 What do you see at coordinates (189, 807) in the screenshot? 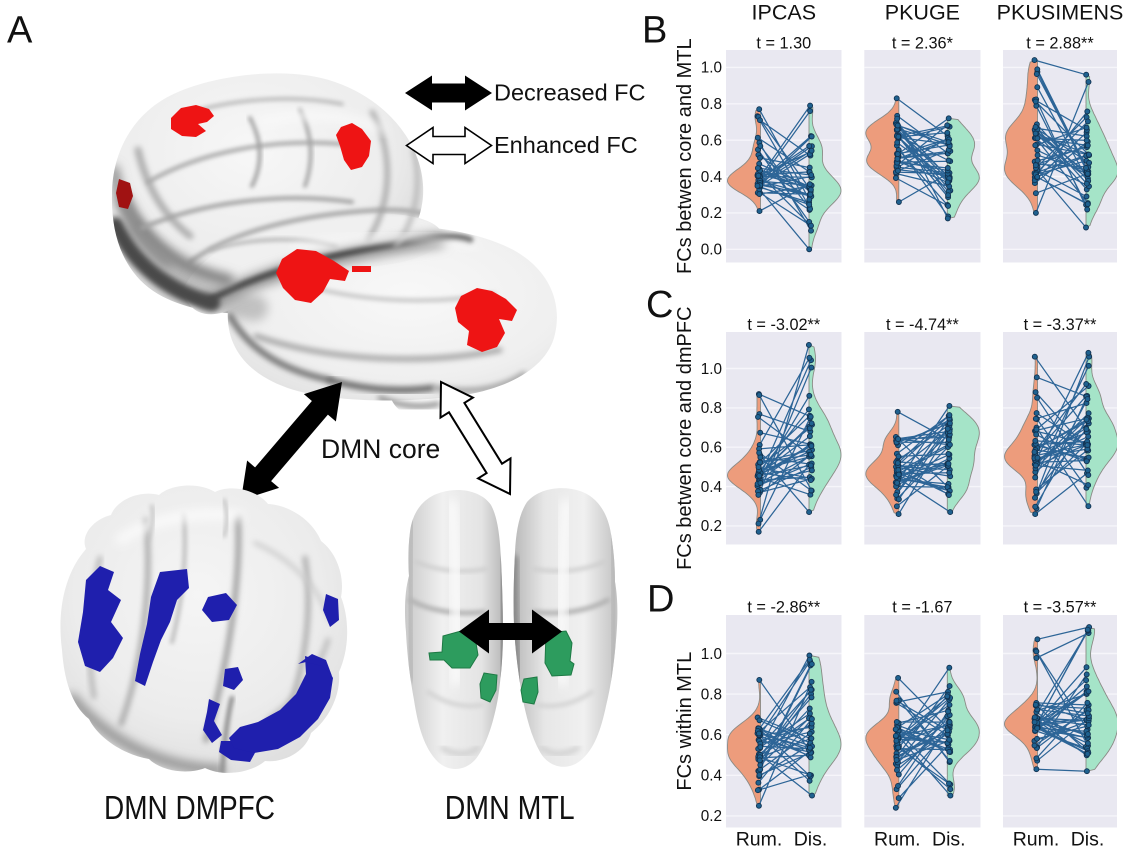
I see `svg-text: DMN DMPFC` at bounding box center [189, 807].